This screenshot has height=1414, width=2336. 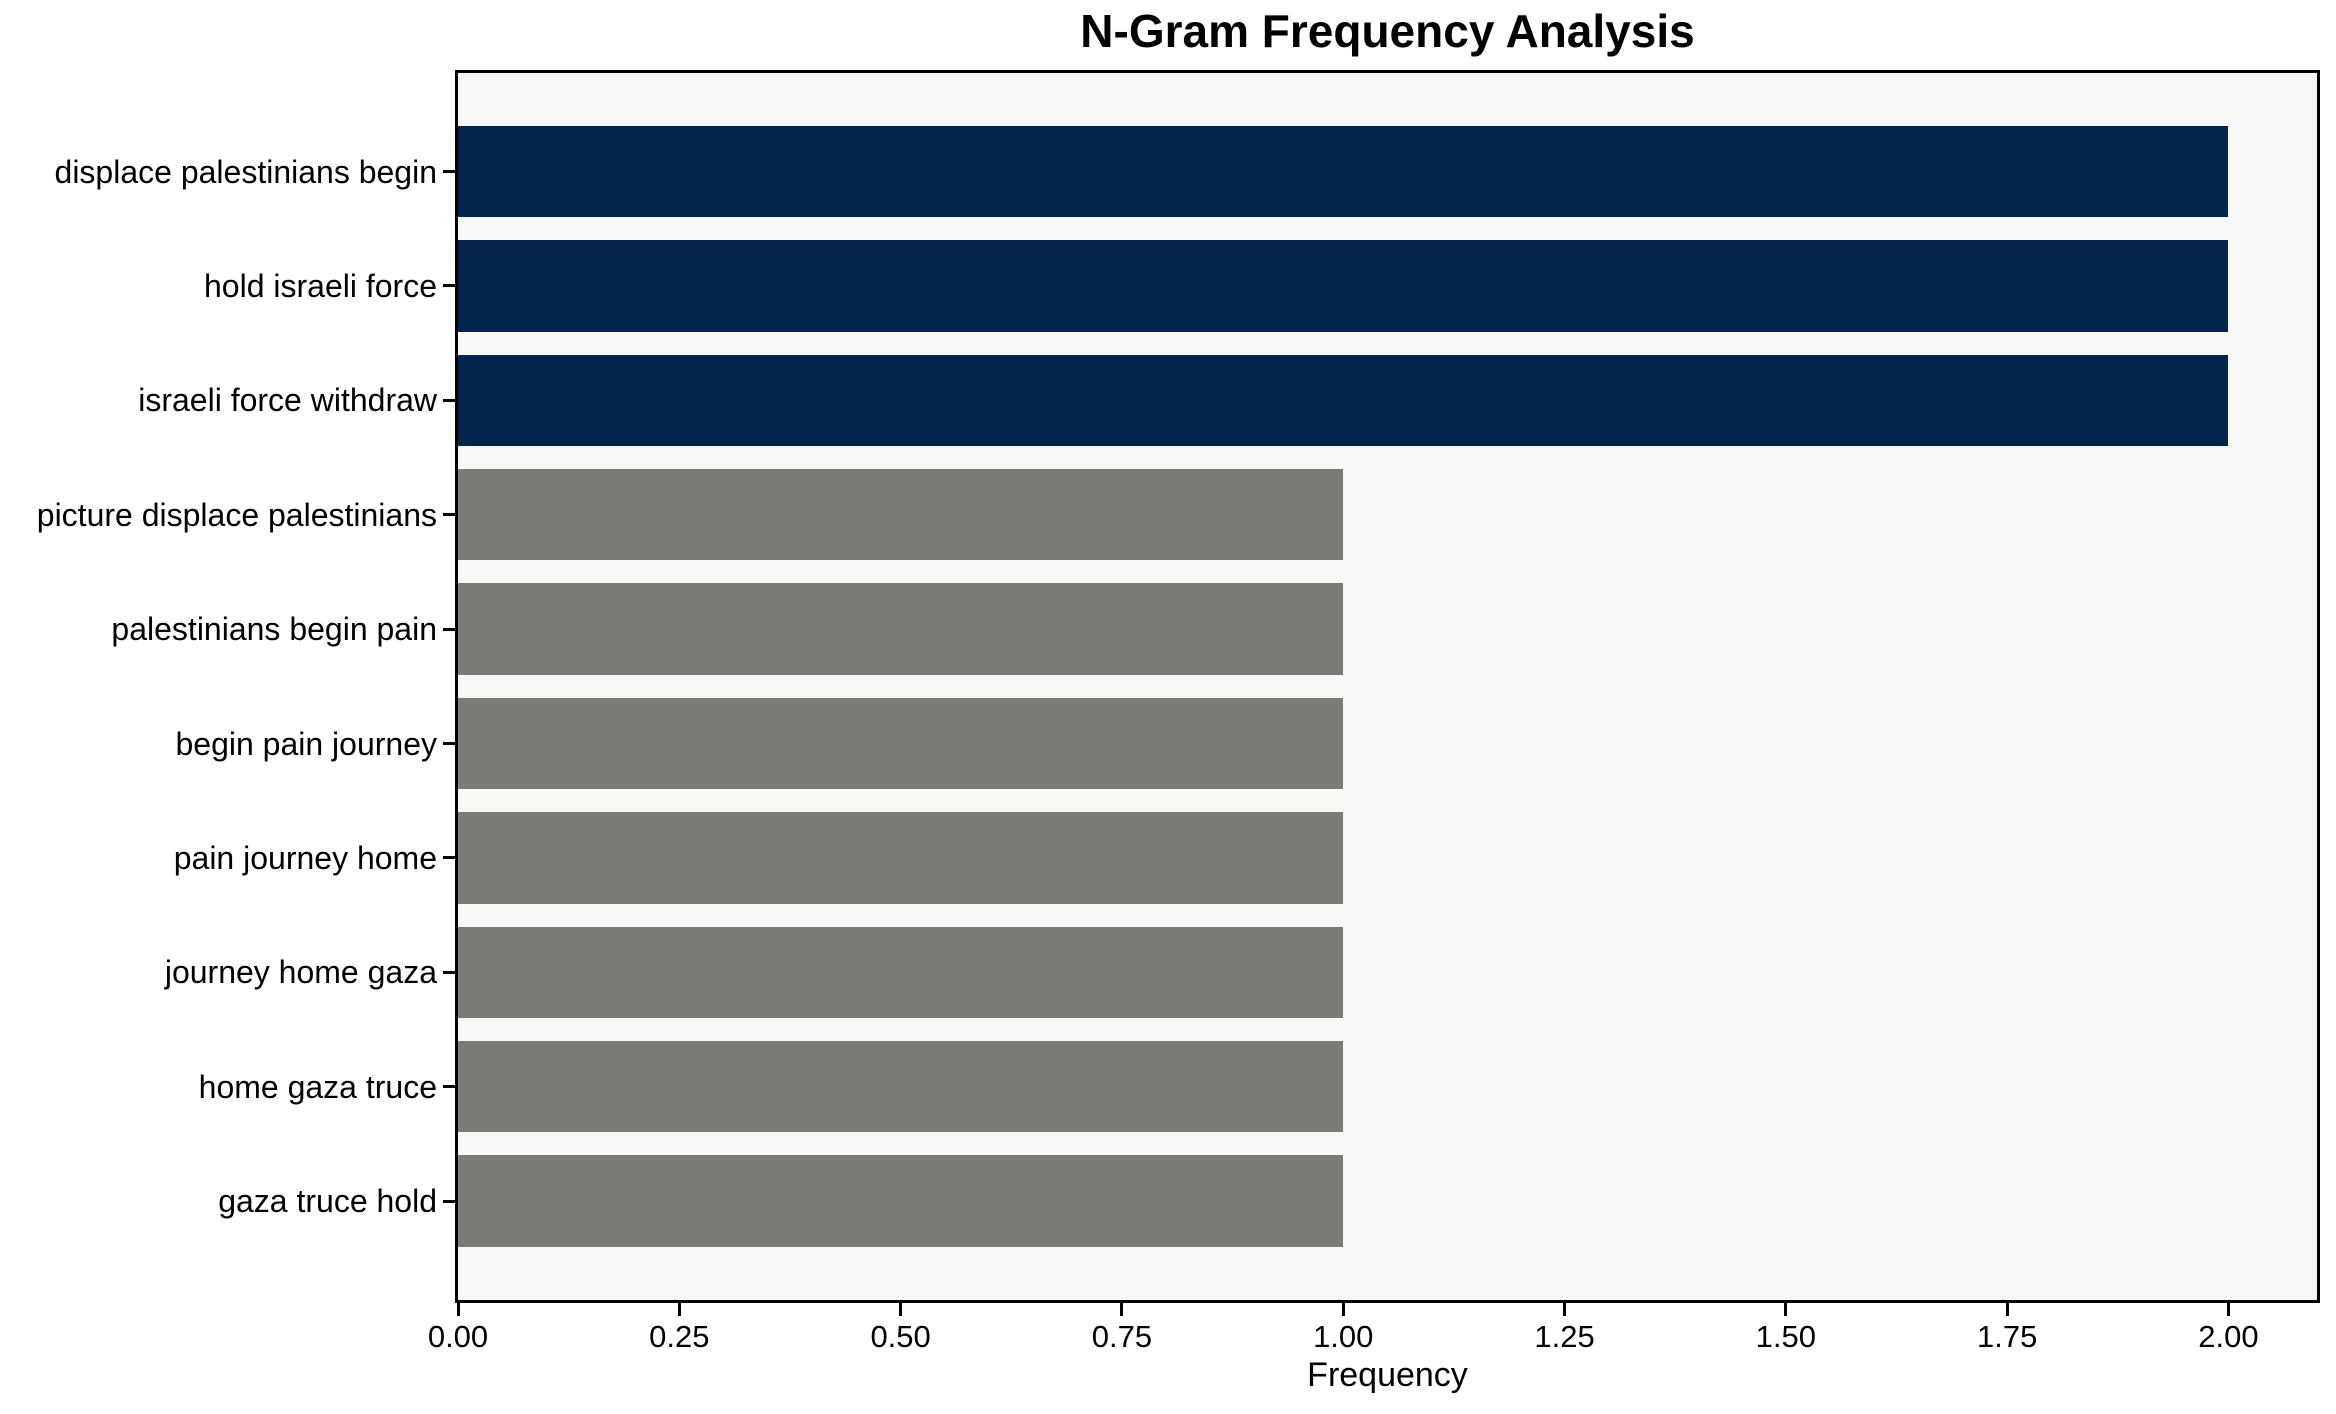 I want to click on bar-journey-home-gaza, so click(x=901, y=972).